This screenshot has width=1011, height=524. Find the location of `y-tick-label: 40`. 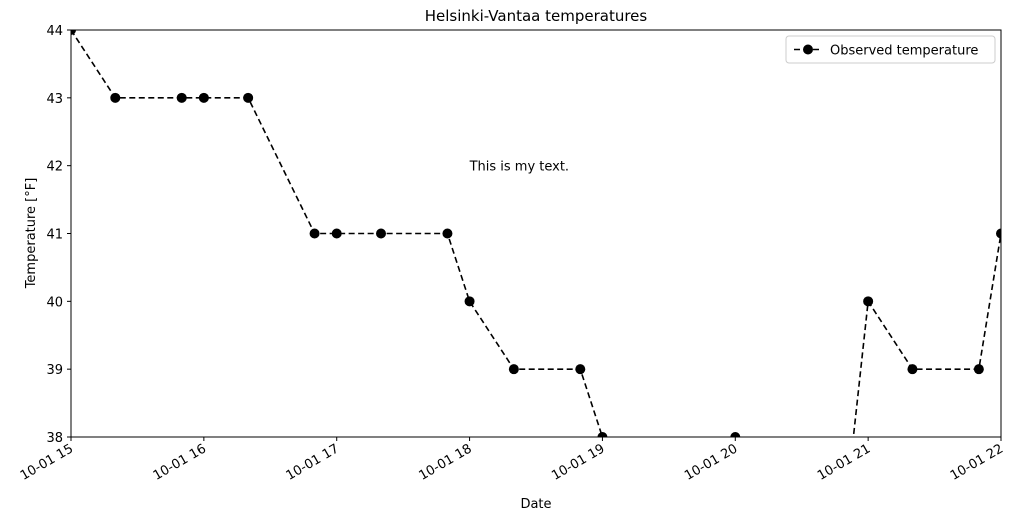

y-tick-label: 40 is located at coordinates (54, 302).